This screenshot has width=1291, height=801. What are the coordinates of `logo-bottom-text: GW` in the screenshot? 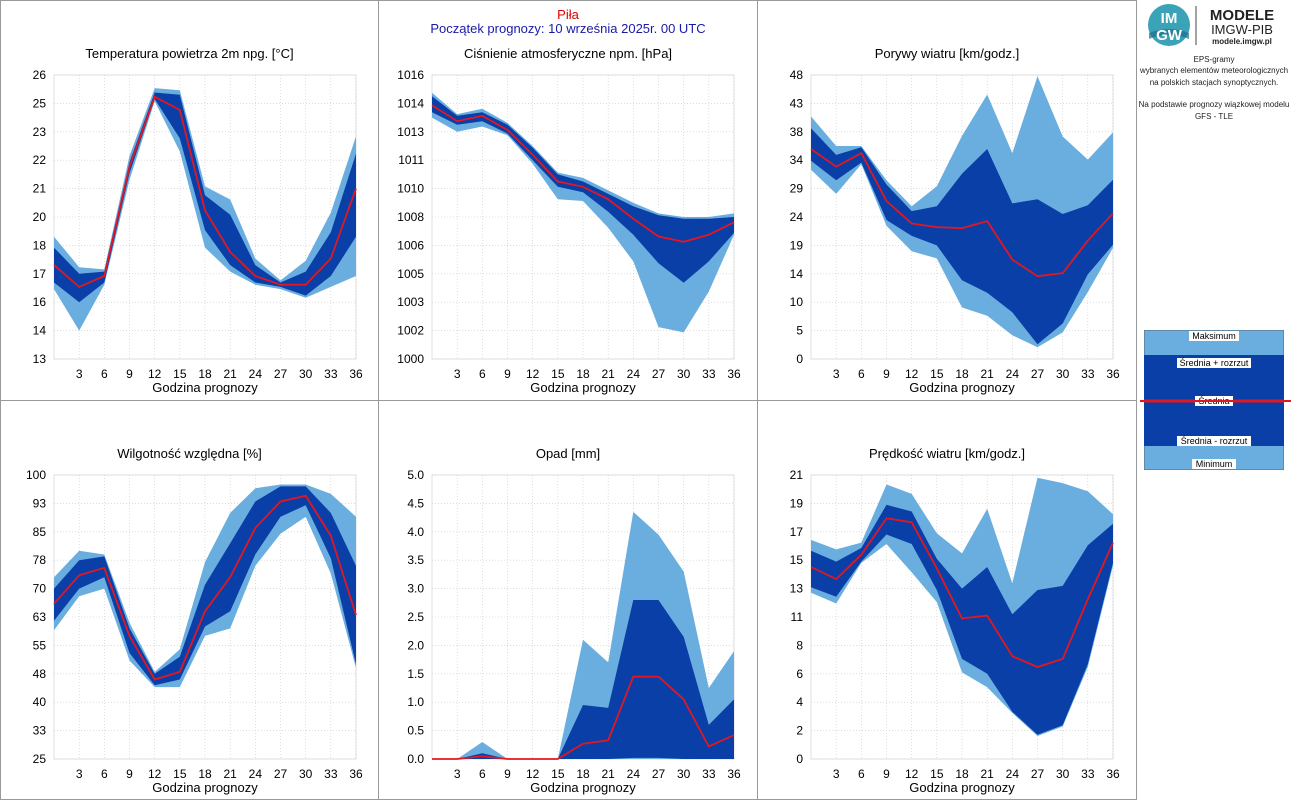 It's located at (1169, 35).